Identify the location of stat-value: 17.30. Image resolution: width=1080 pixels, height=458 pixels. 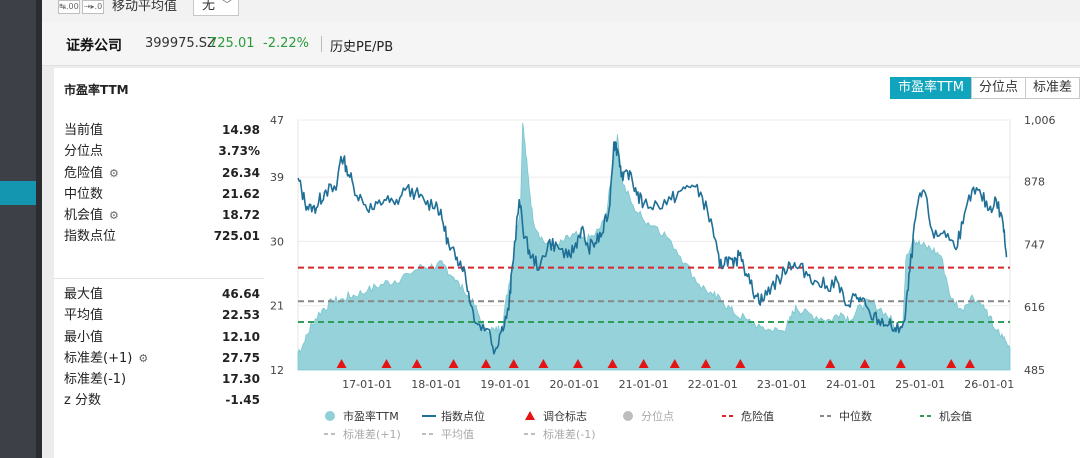
(241, 379).